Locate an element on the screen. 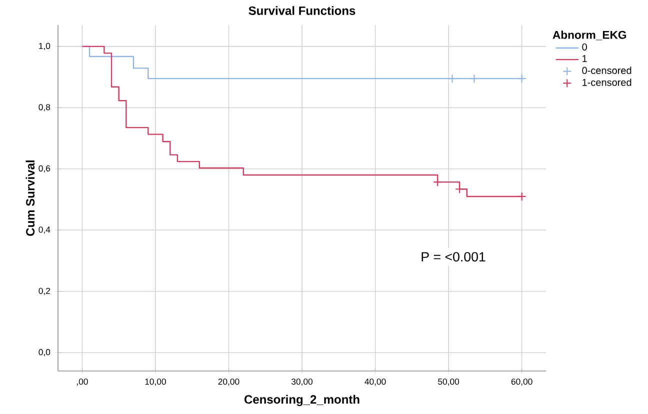  annotation: P = <0.001 is located at coordinates (454, 257).